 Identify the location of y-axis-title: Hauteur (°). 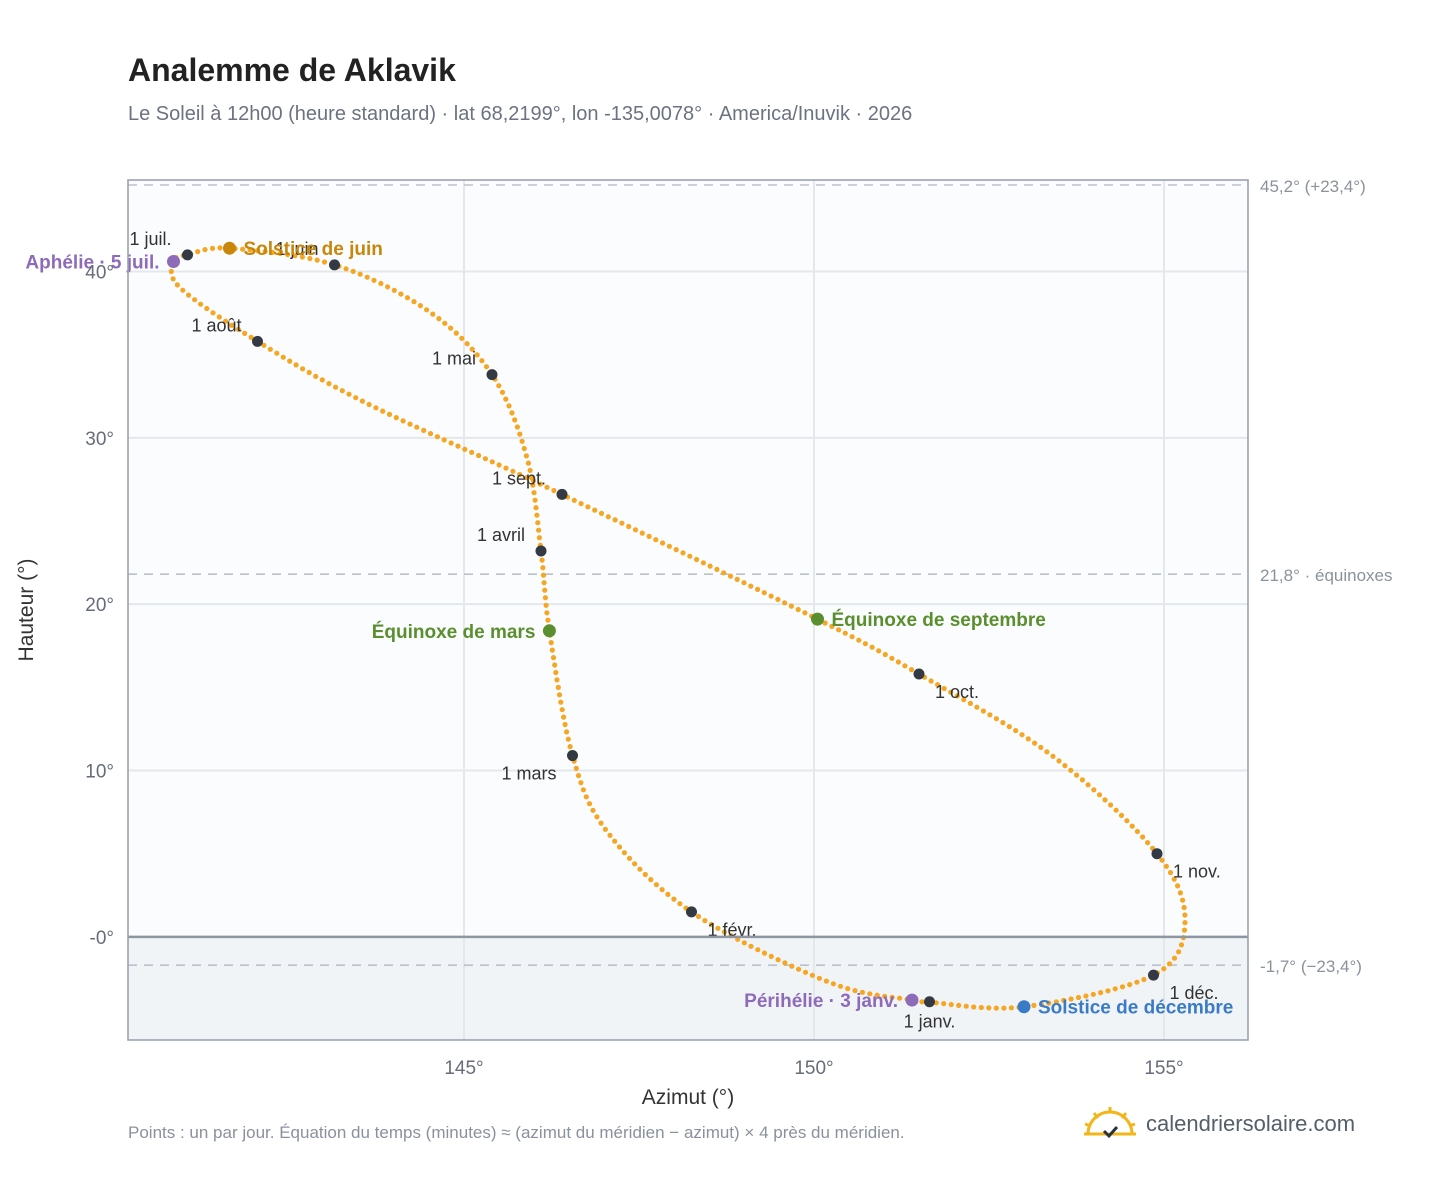
(26, 610).